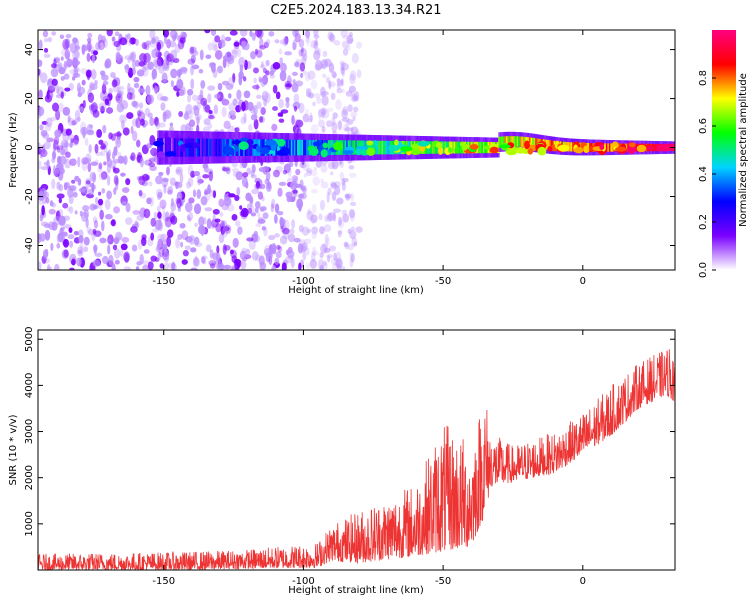  What do you see at coordinates (29, 49) in the screenshot?
I see `y-tick-label: 40` at bounding box center [29, 49].